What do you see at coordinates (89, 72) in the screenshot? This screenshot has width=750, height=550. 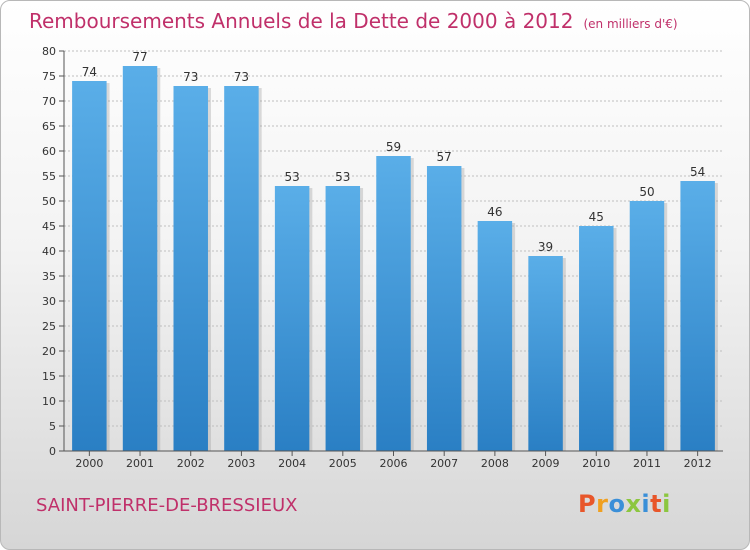 I see `data-label-2000: 74` at bounding box center [89, 72].